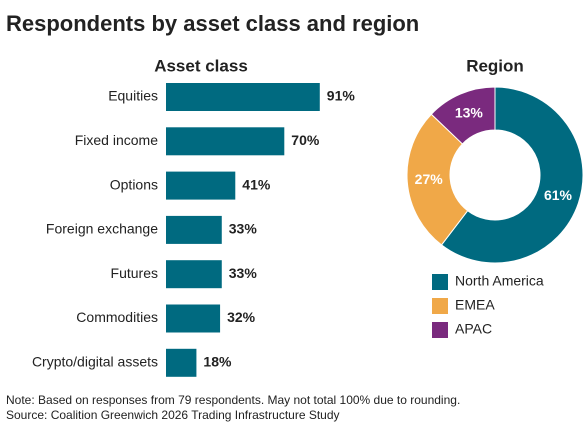 This screenshot has height=436, width=586. Describe the element at coordinates (201, 65) in the screenshot. I see `chart-subtitle: Asset class` at that location.